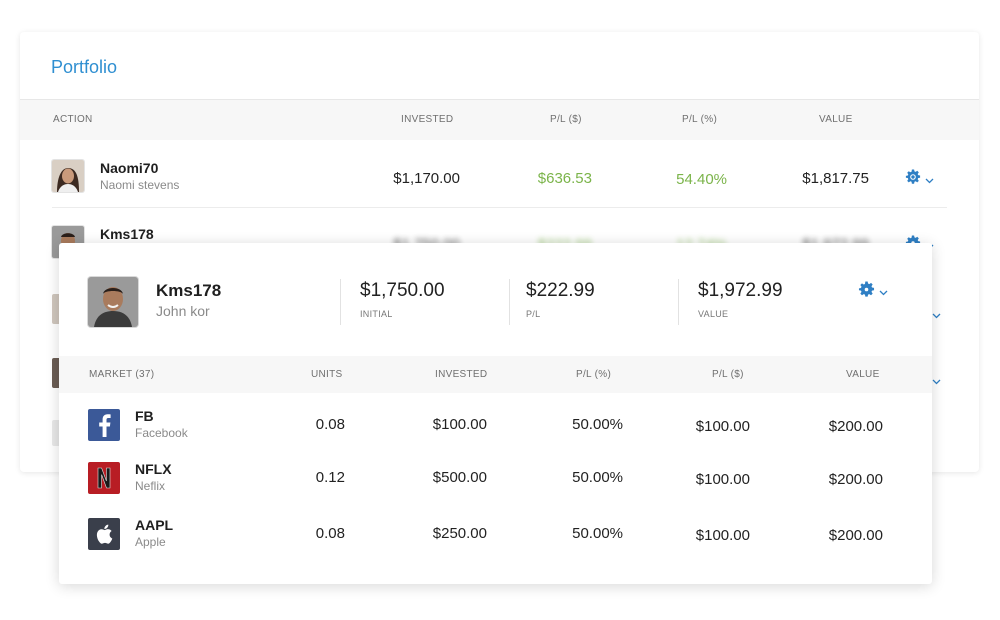 This screenshot has width=1000, height=620. What do you see at coordinates (153, 469) in the screenshot?
I see `ticker: NFLX` at bounding box center [153, 469].